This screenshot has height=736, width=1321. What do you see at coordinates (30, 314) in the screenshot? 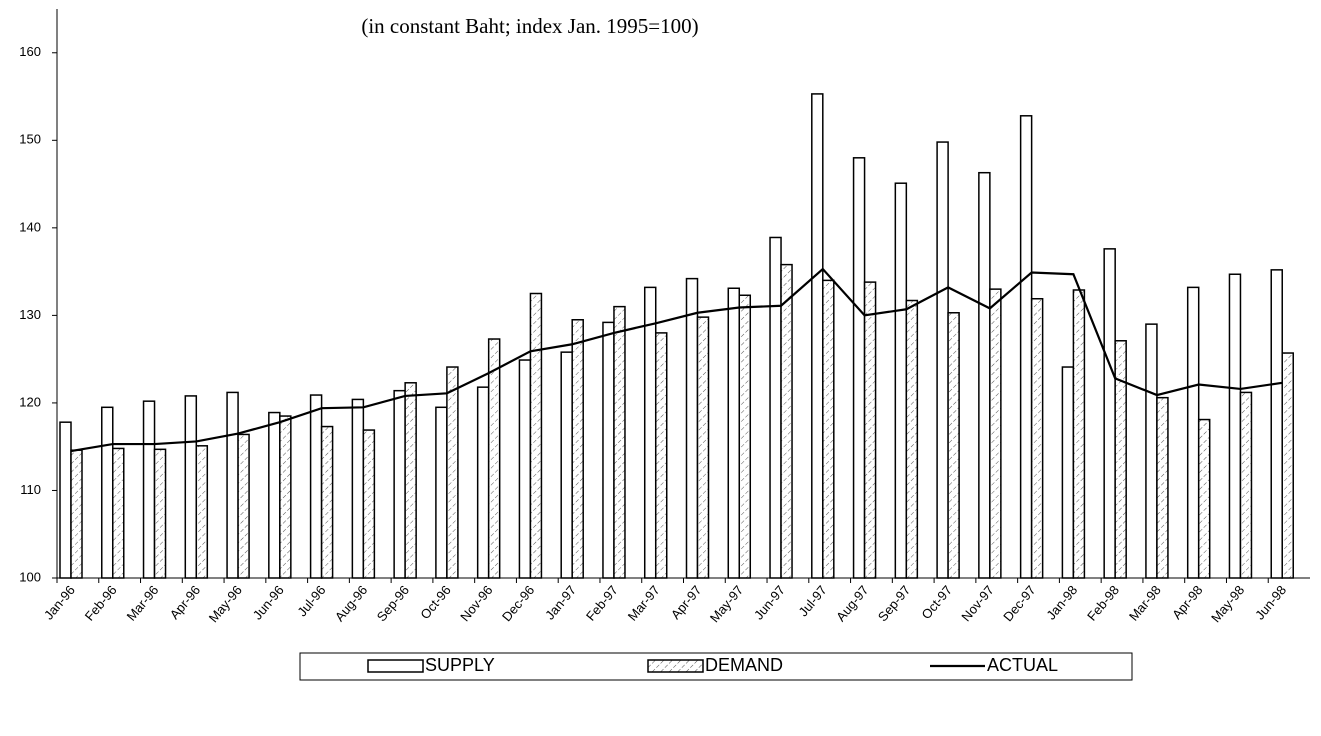
I see `y-tick-label: 130` at bounding box center [30, 314].